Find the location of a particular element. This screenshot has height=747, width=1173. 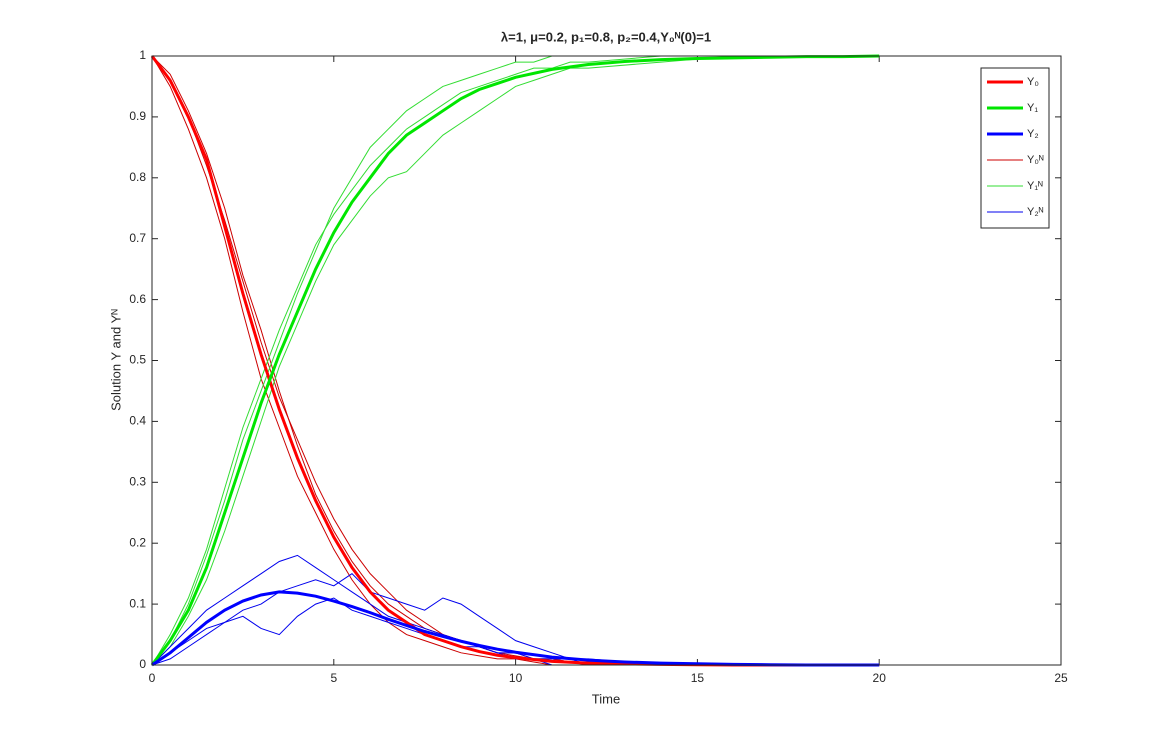

y-tick-label: 0 is located at coordinates (142, 664).